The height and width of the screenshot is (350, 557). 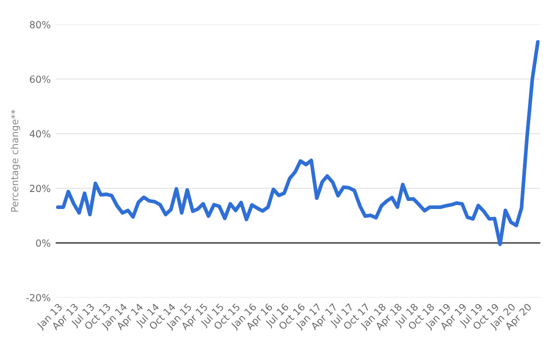 What do you see at coordinates (40, 188) in the screenshot?
I see `y-tick-label: 20%` at bounding box center [40, 188].